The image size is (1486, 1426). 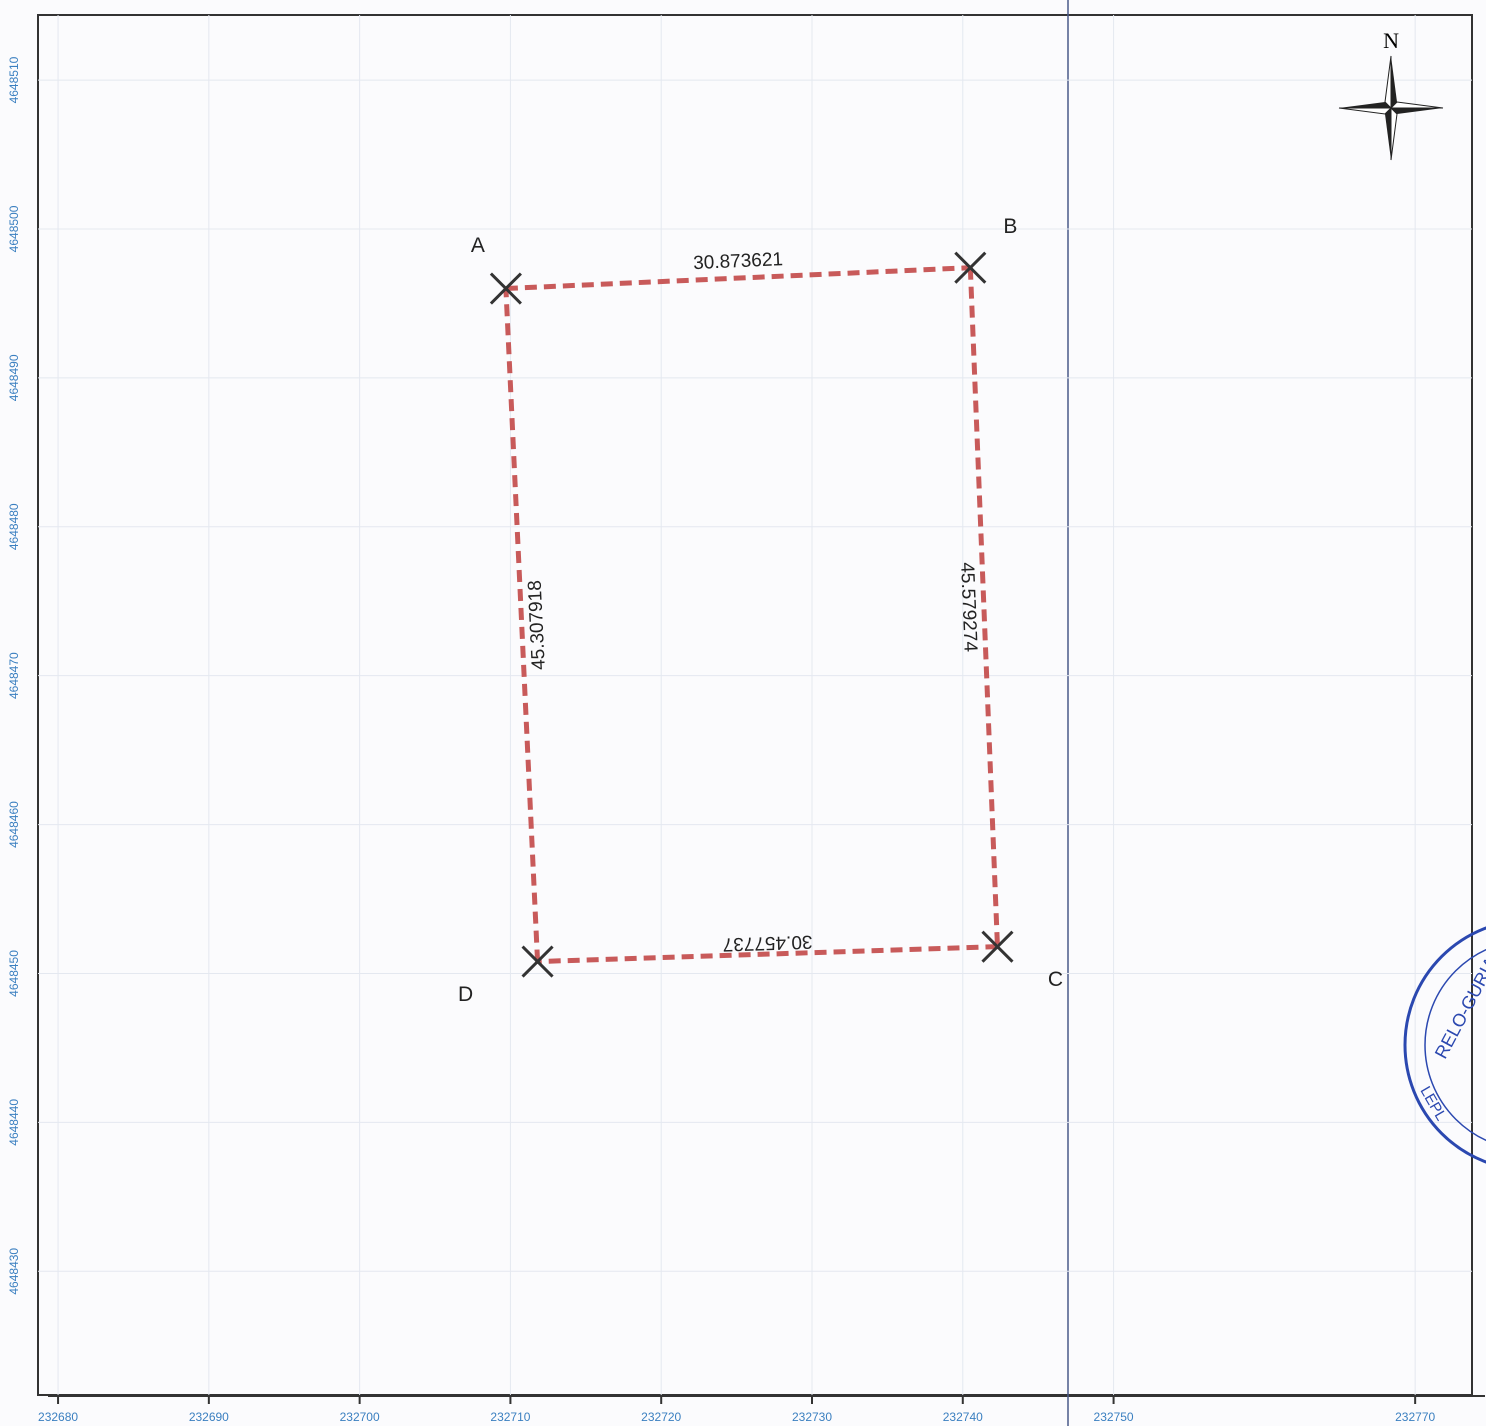 What do you see at coordinates (14, 1122) in the screenshot?
I see `y-tick-label: 4648440` at bounding box center [14, 1122].